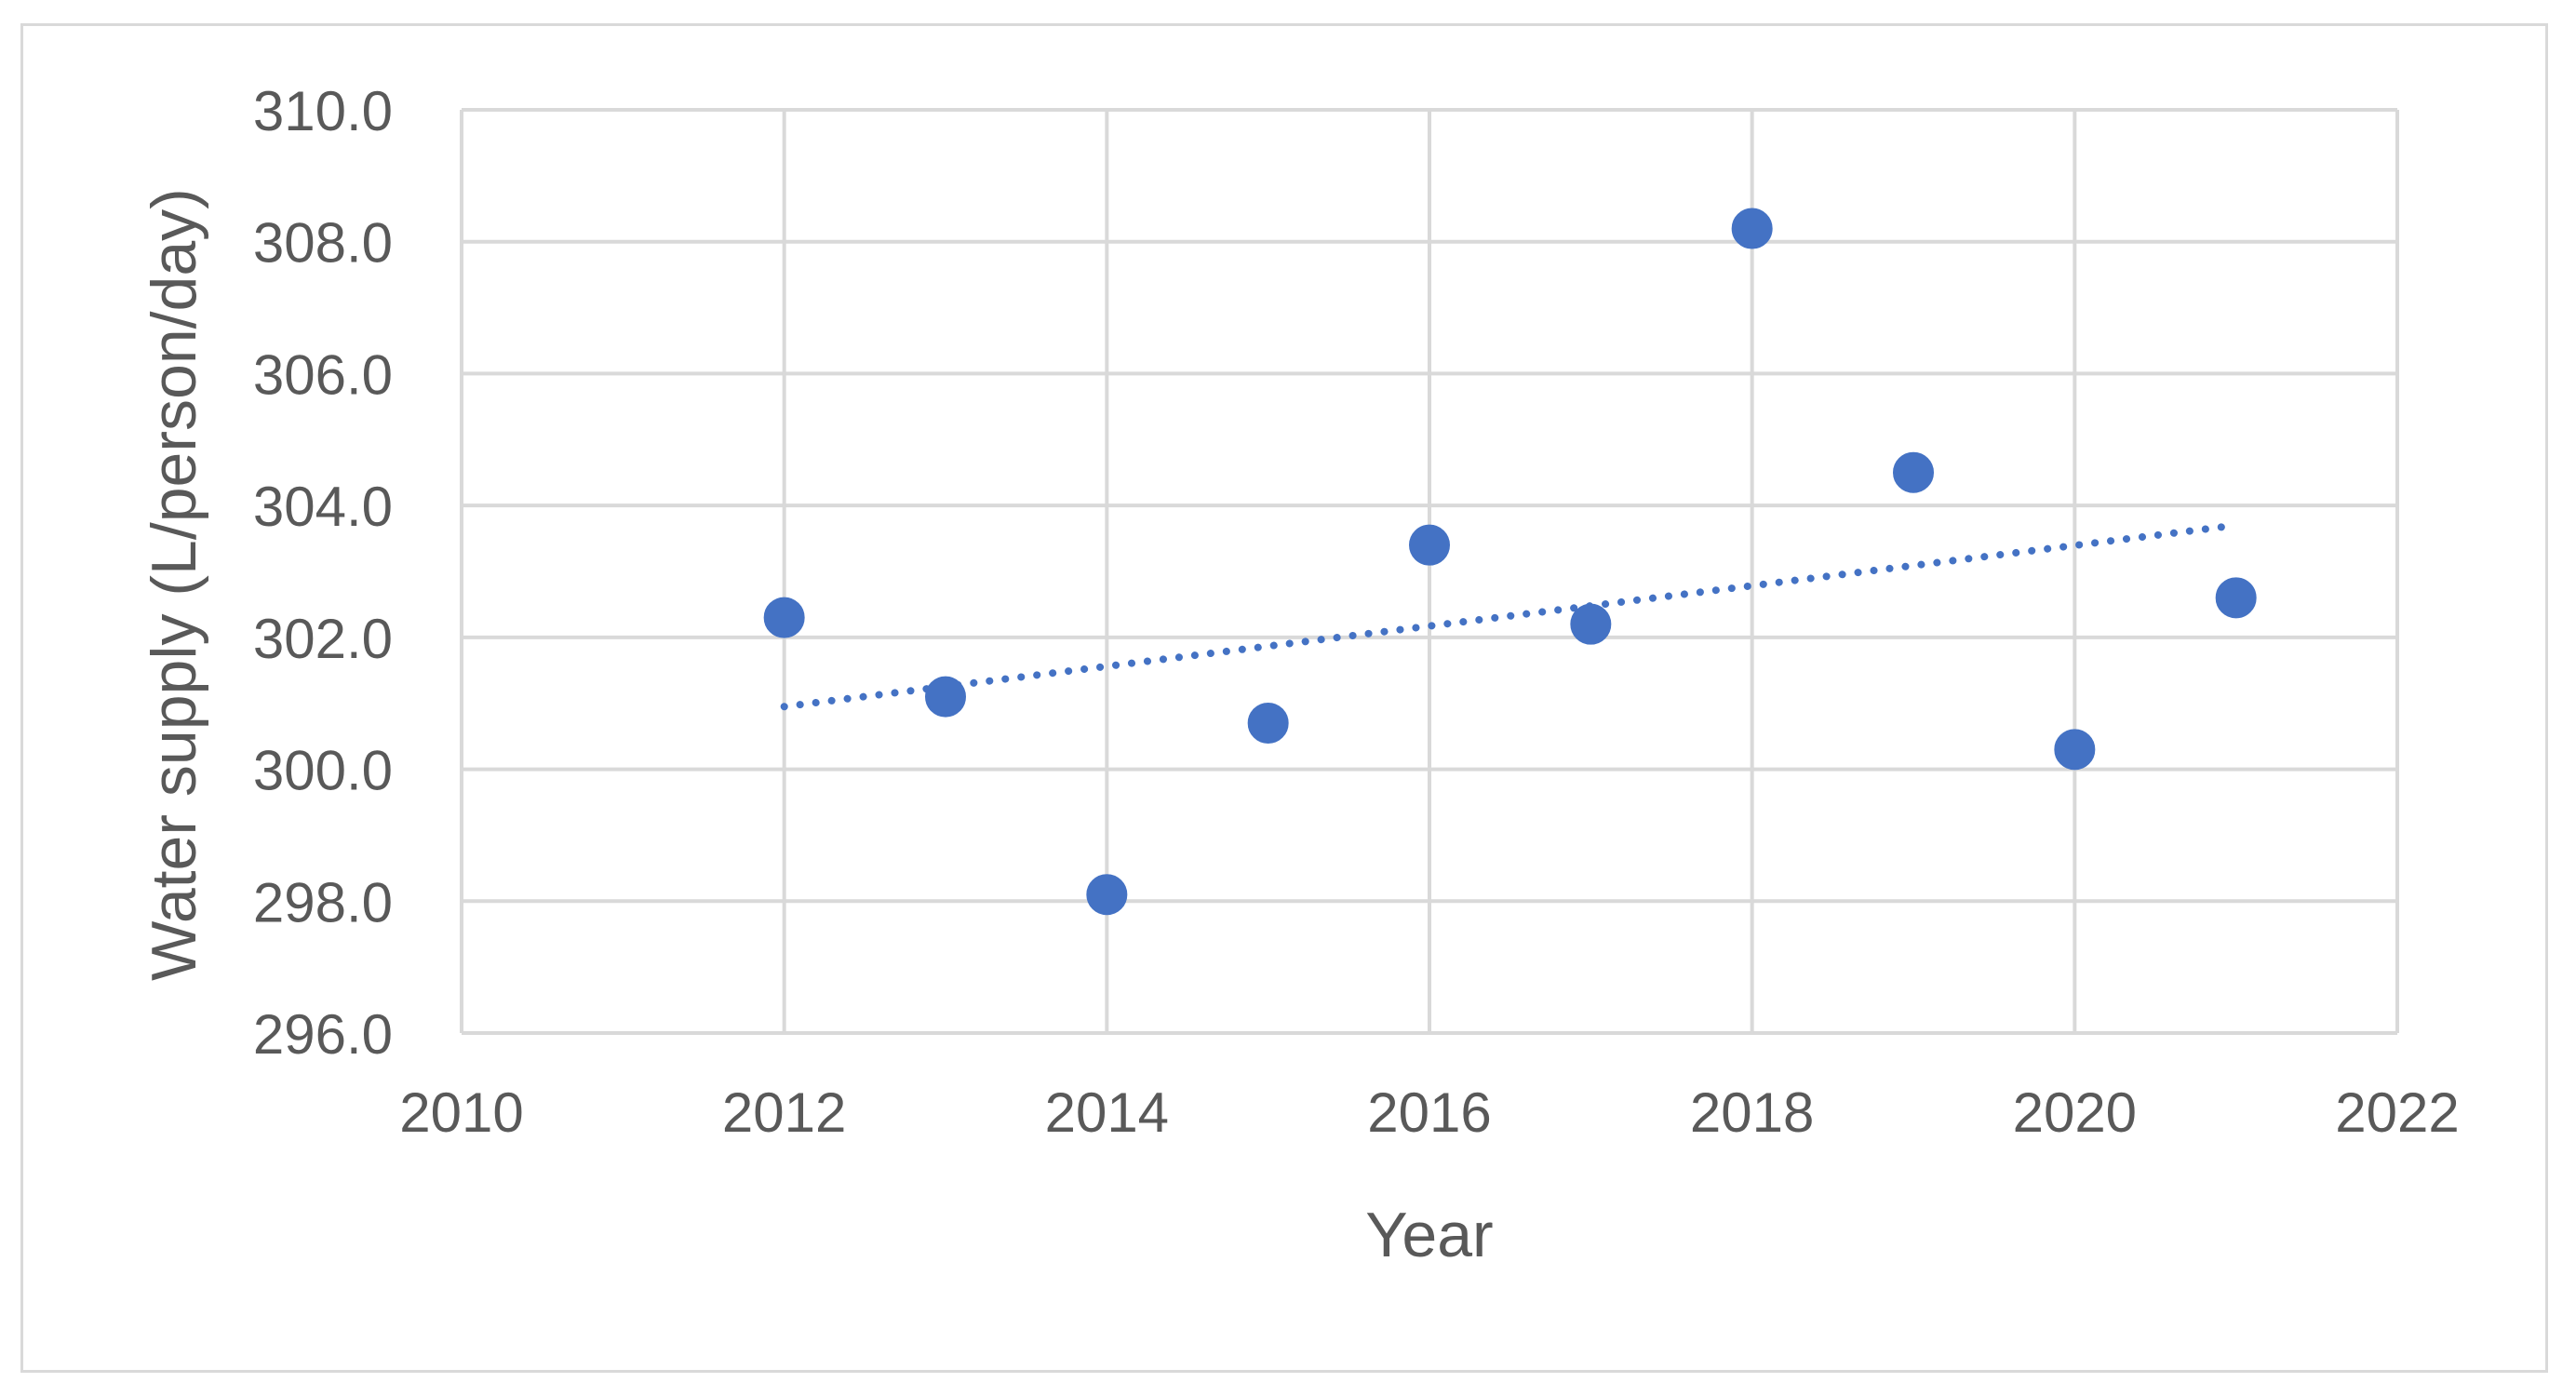  I want to click on x-tick-label: 2018, so click(1752, 1112).